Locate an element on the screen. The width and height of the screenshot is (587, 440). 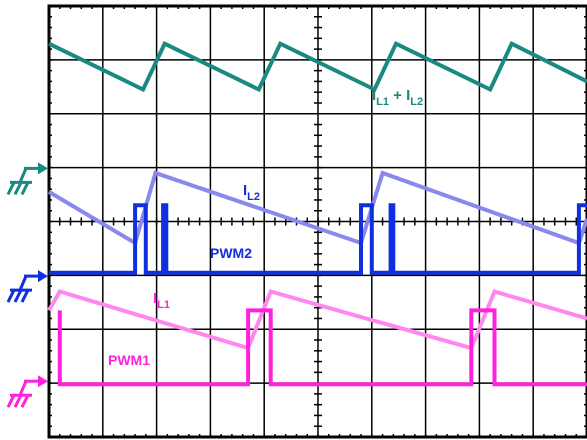
label-sum-i2: I is located at coordinates (408, 95).